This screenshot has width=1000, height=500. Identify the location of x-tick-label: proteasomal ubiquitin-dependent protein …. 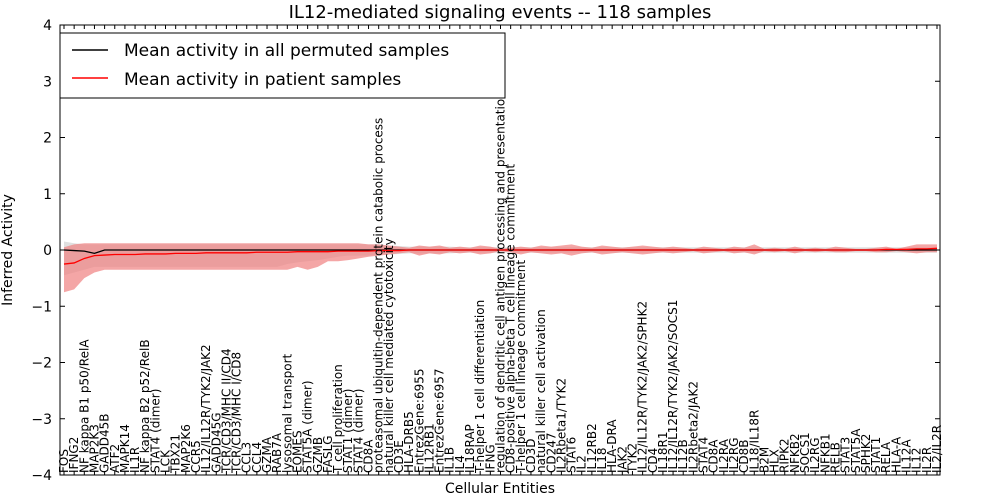
(379, 295).